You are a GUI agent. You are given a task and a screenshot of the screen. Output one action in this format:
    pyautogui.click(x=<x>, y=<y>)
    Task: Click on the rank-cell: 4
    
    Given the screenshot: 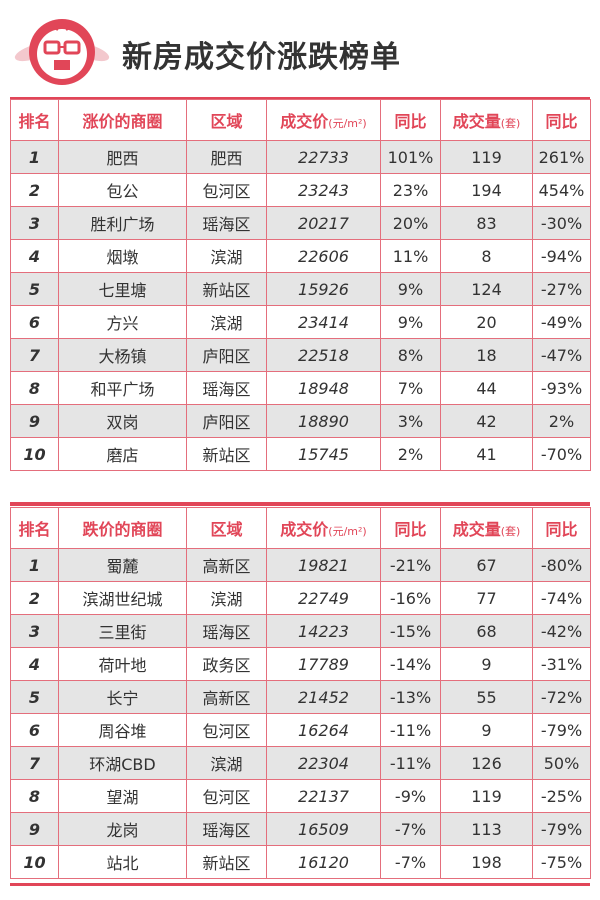 What is the action you would take?
    pyautogui.click(x=34, y=664)
    